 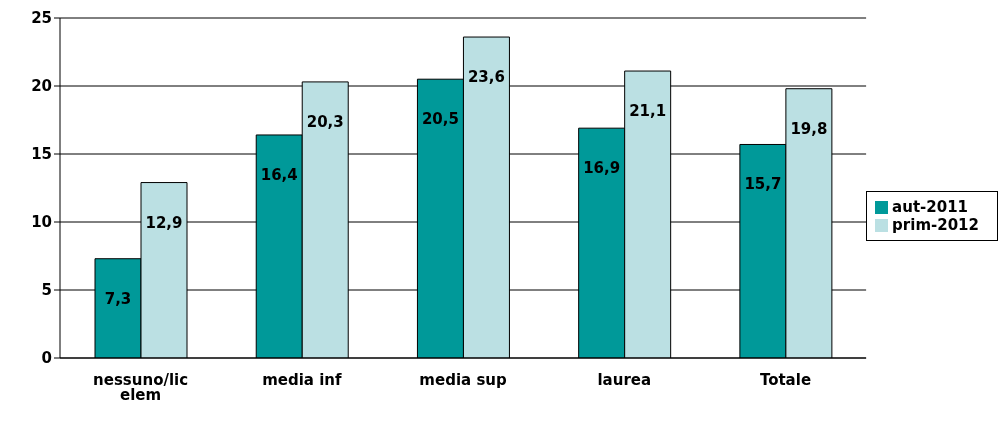 I want to click on x-tick-label: Totale, so click(x=785, y=379).